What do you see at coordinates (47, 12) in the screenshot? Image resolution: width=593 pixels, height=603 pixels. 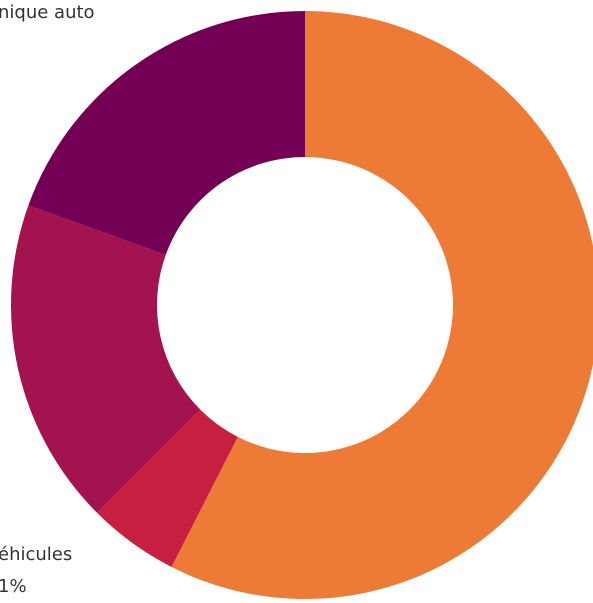 I see `slice-label-maintenance: nique auto` at bounding box center [47, 12].